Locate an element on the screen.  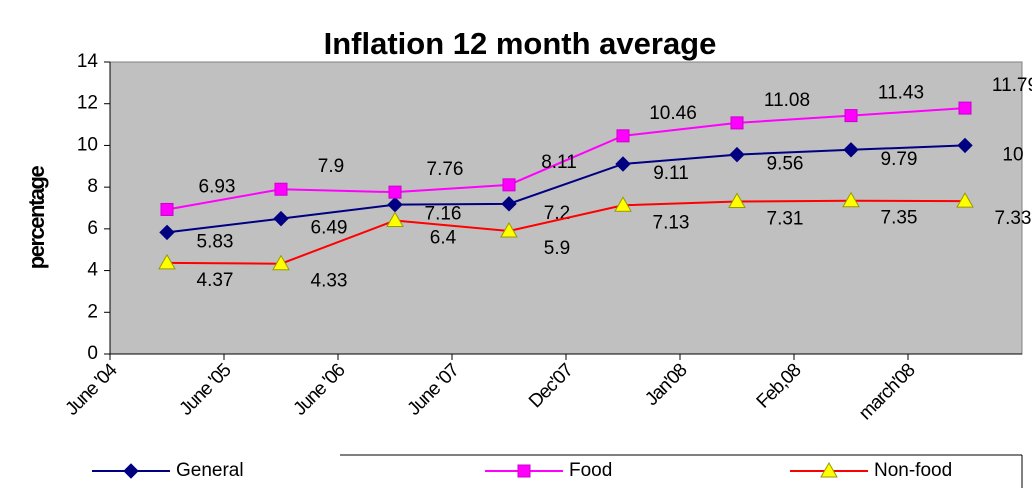
data-label: 7.76 is located at coordinates (445, 169).